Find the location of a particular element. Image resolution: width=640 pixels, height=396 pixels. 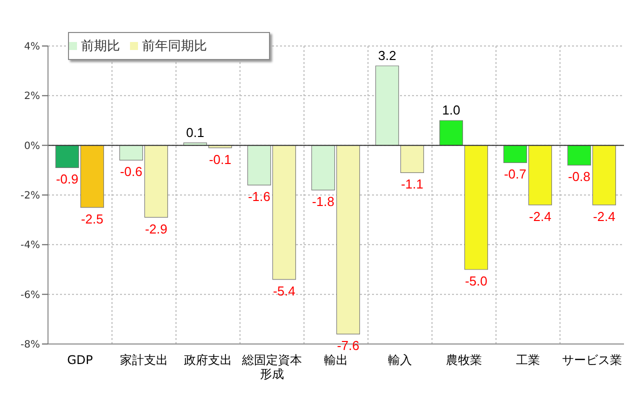

legend-label: 前年同期比 is located at coordinates (174, 46).